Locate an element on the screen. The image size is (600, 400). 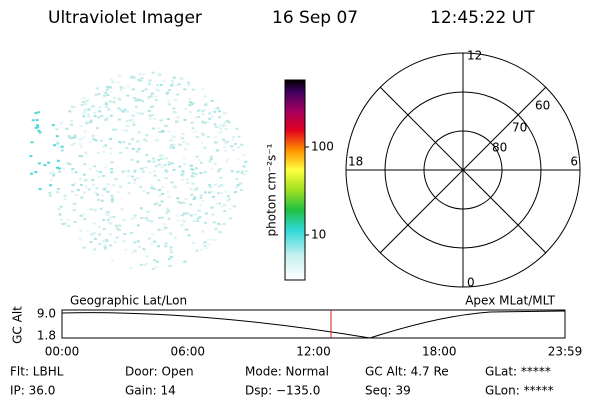
colorbar-tick-label: 100 is located at coordinates (322, 147).